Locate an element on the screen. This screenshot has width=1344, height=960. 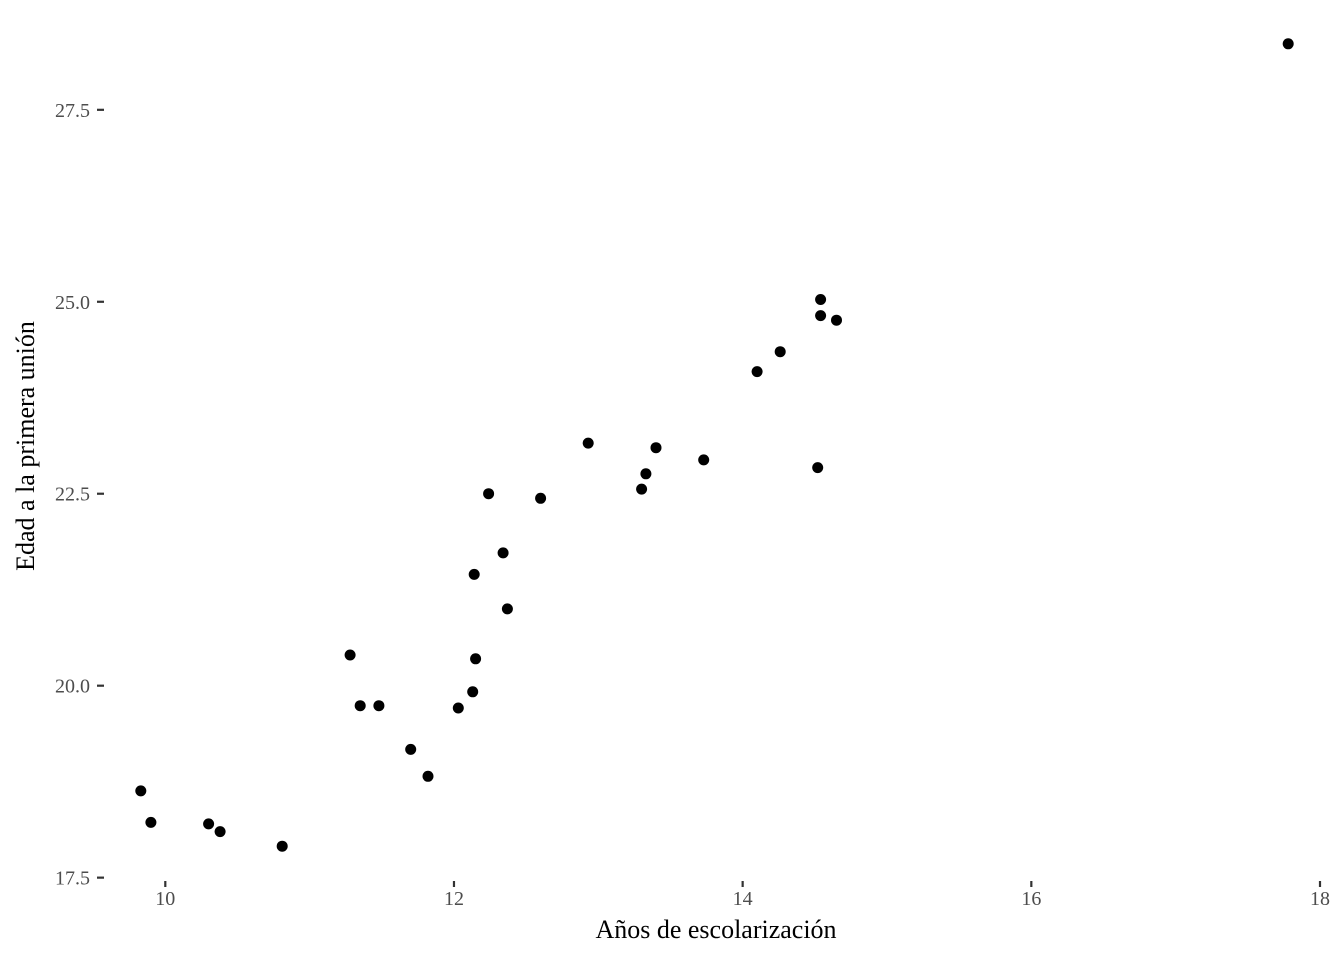
x-tick-label: 16 is located at coordinates (1031, 899).